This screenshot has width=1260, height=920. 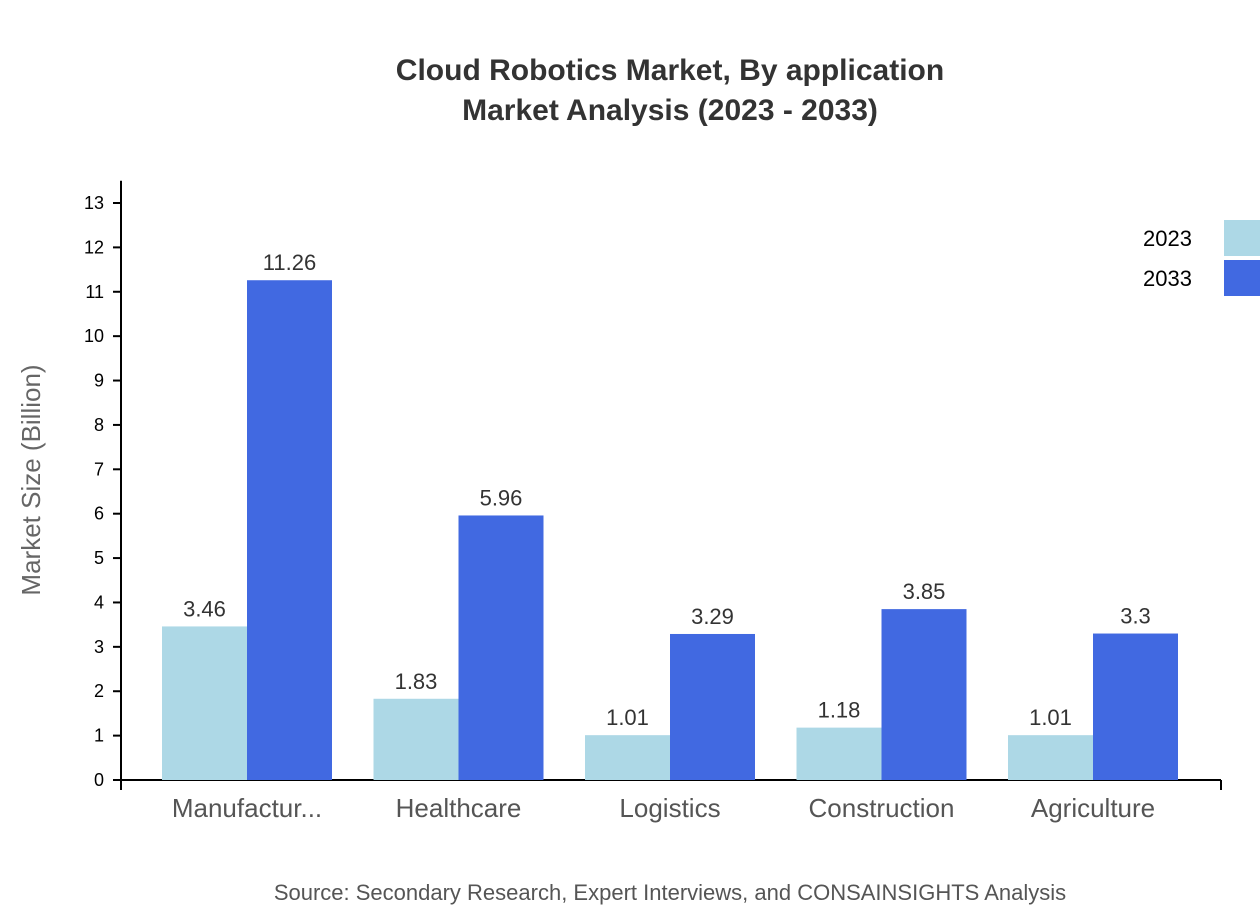 I want to click on y-tick-label: 3, so click(x=99, y=647).